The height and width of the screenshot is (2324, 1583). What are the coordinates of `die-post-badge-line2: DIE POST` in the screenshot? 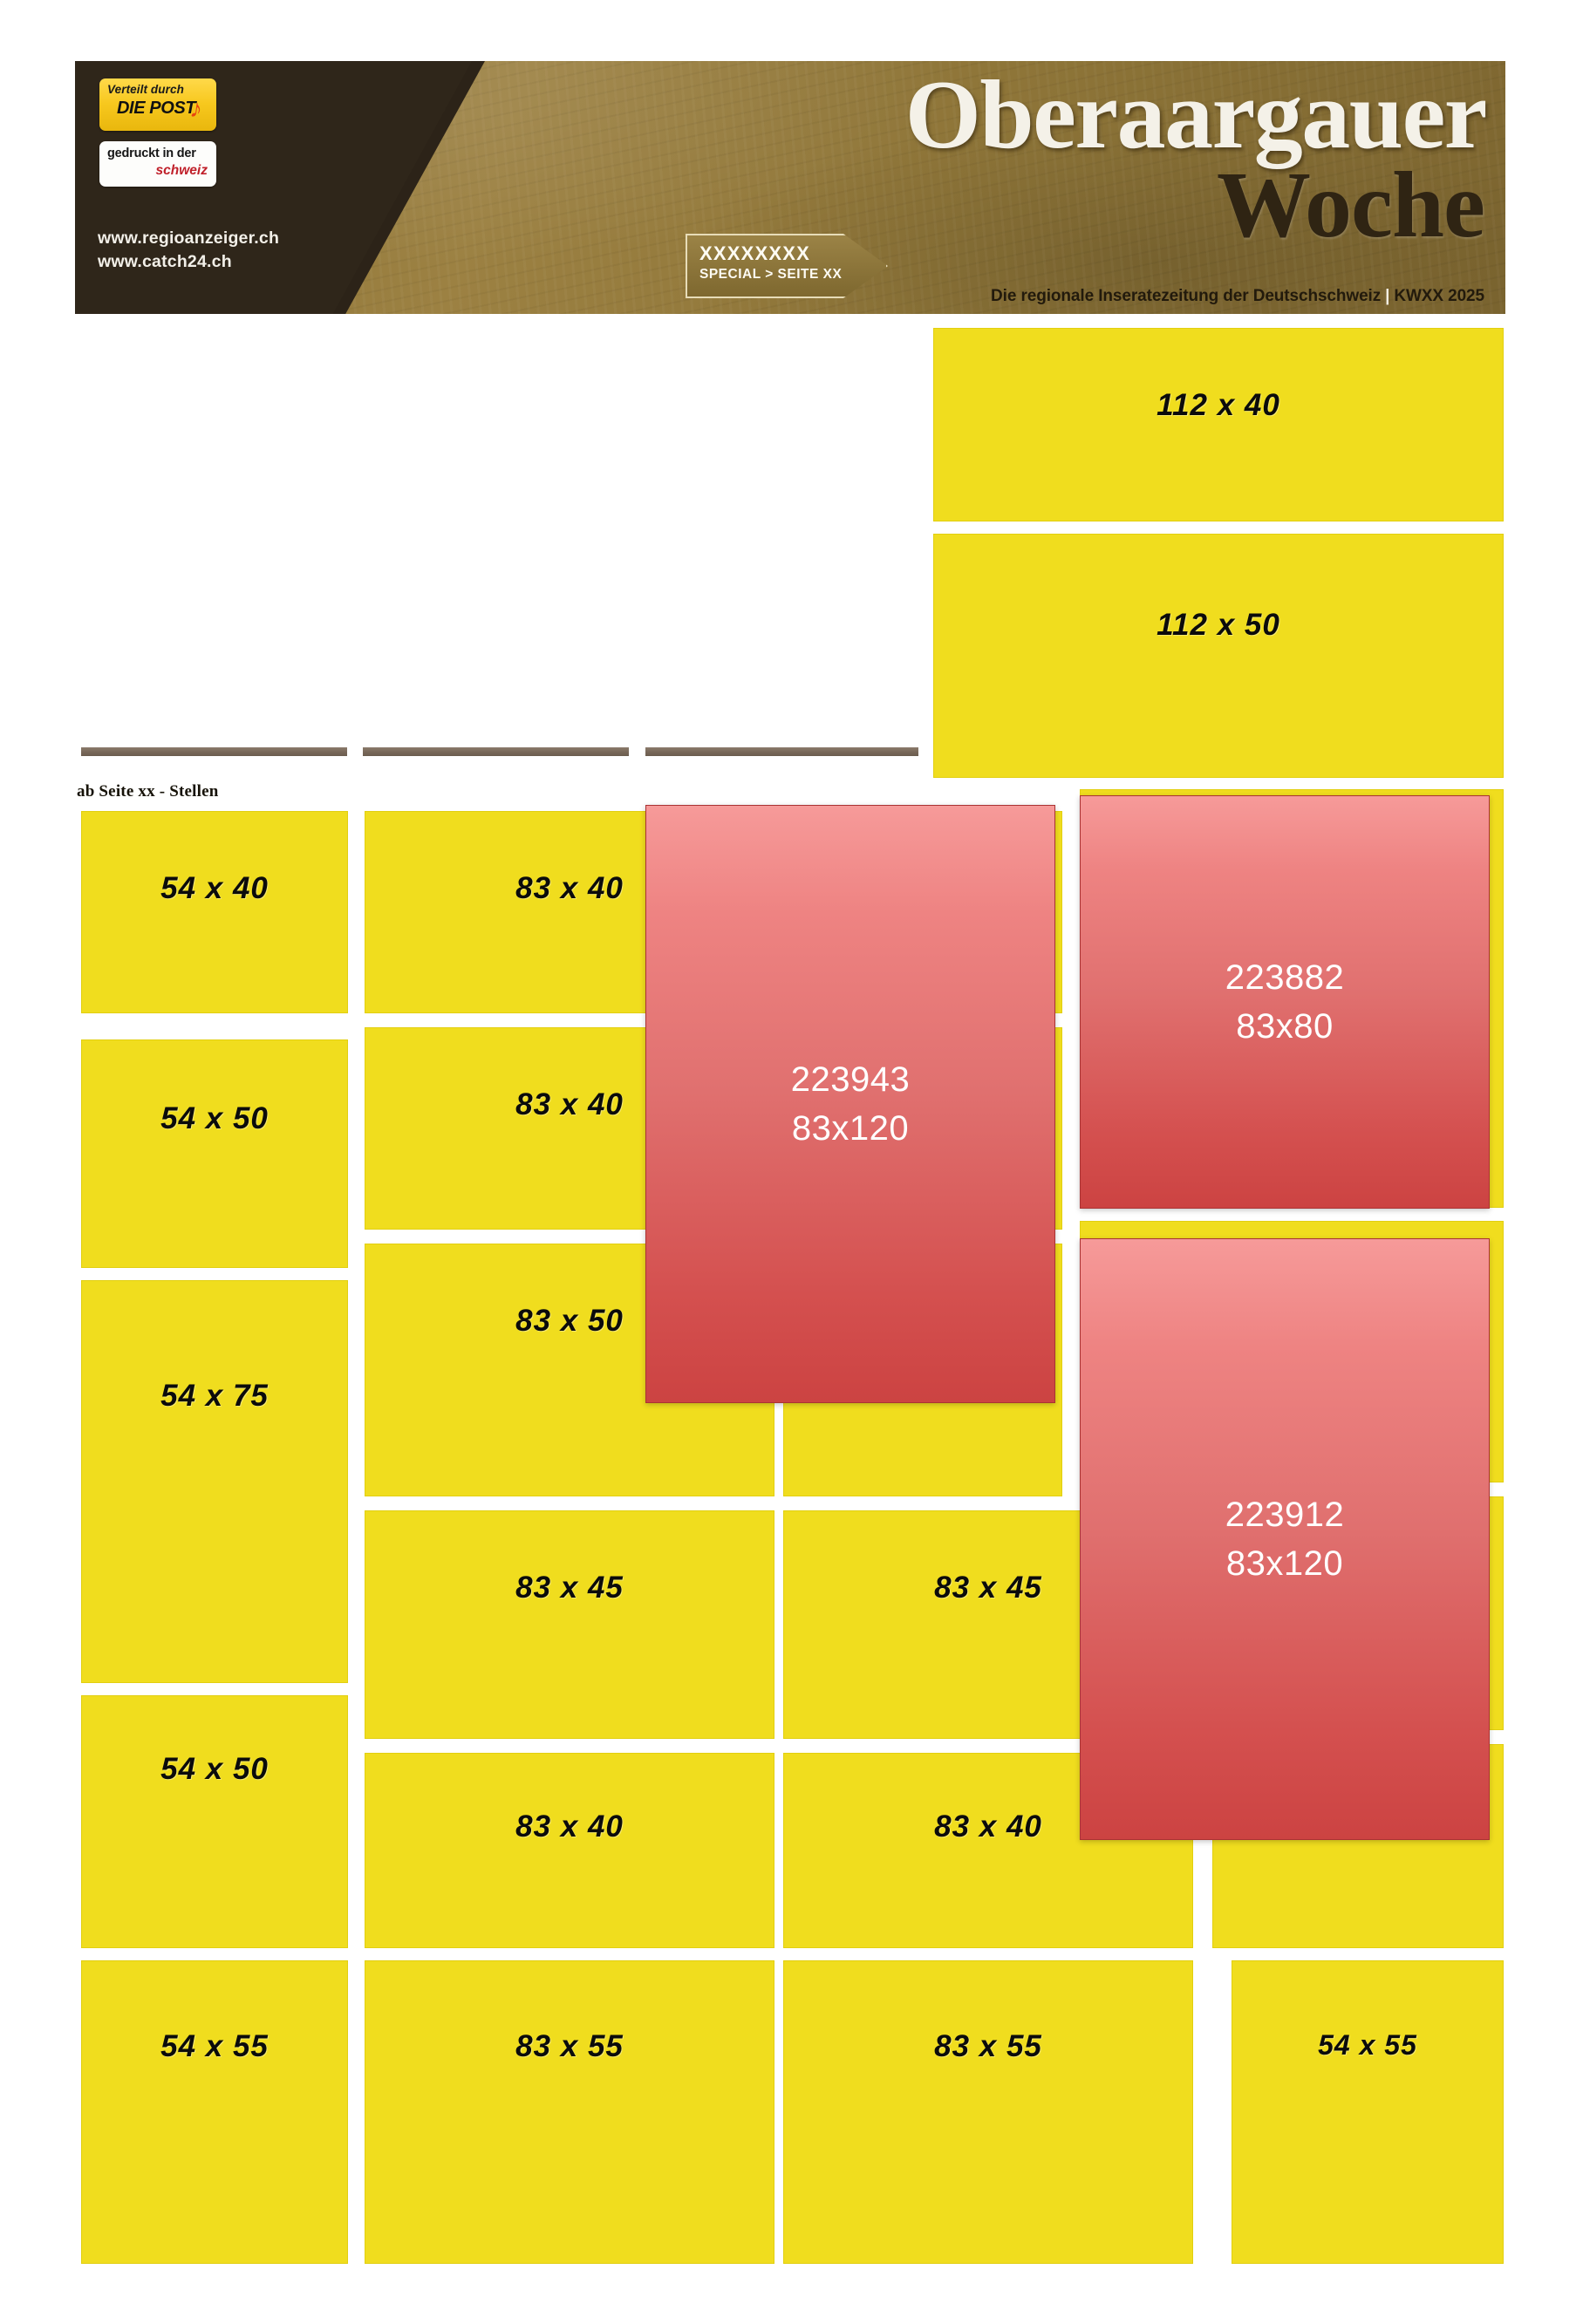 It's located at (156, 108).